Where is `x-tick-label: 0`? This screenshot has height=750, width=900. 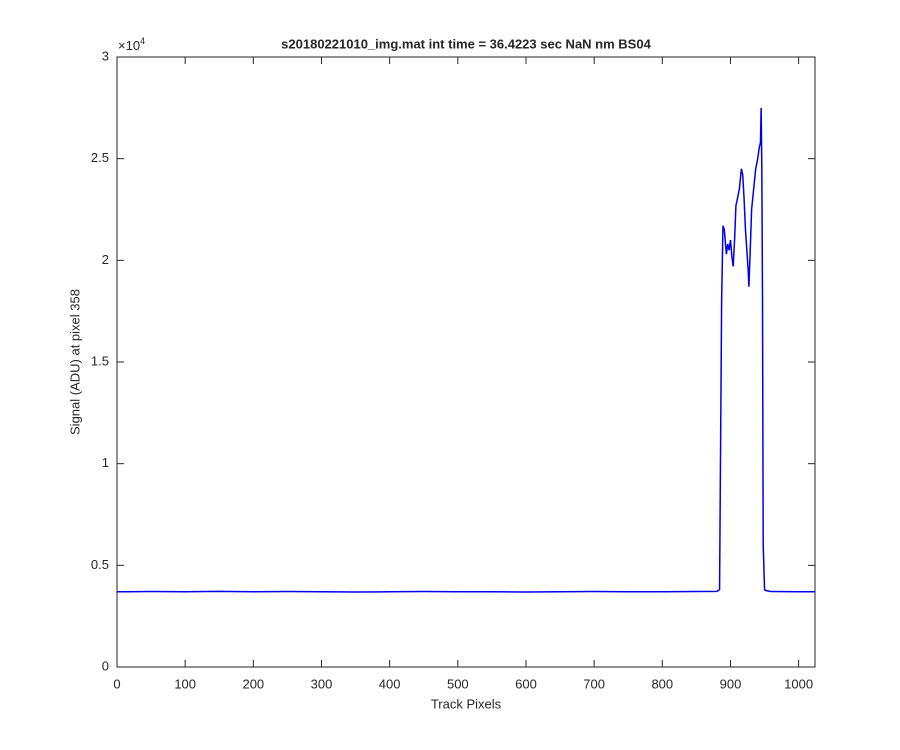 x-tick-label: 0 is located at coordinates (116, 683).